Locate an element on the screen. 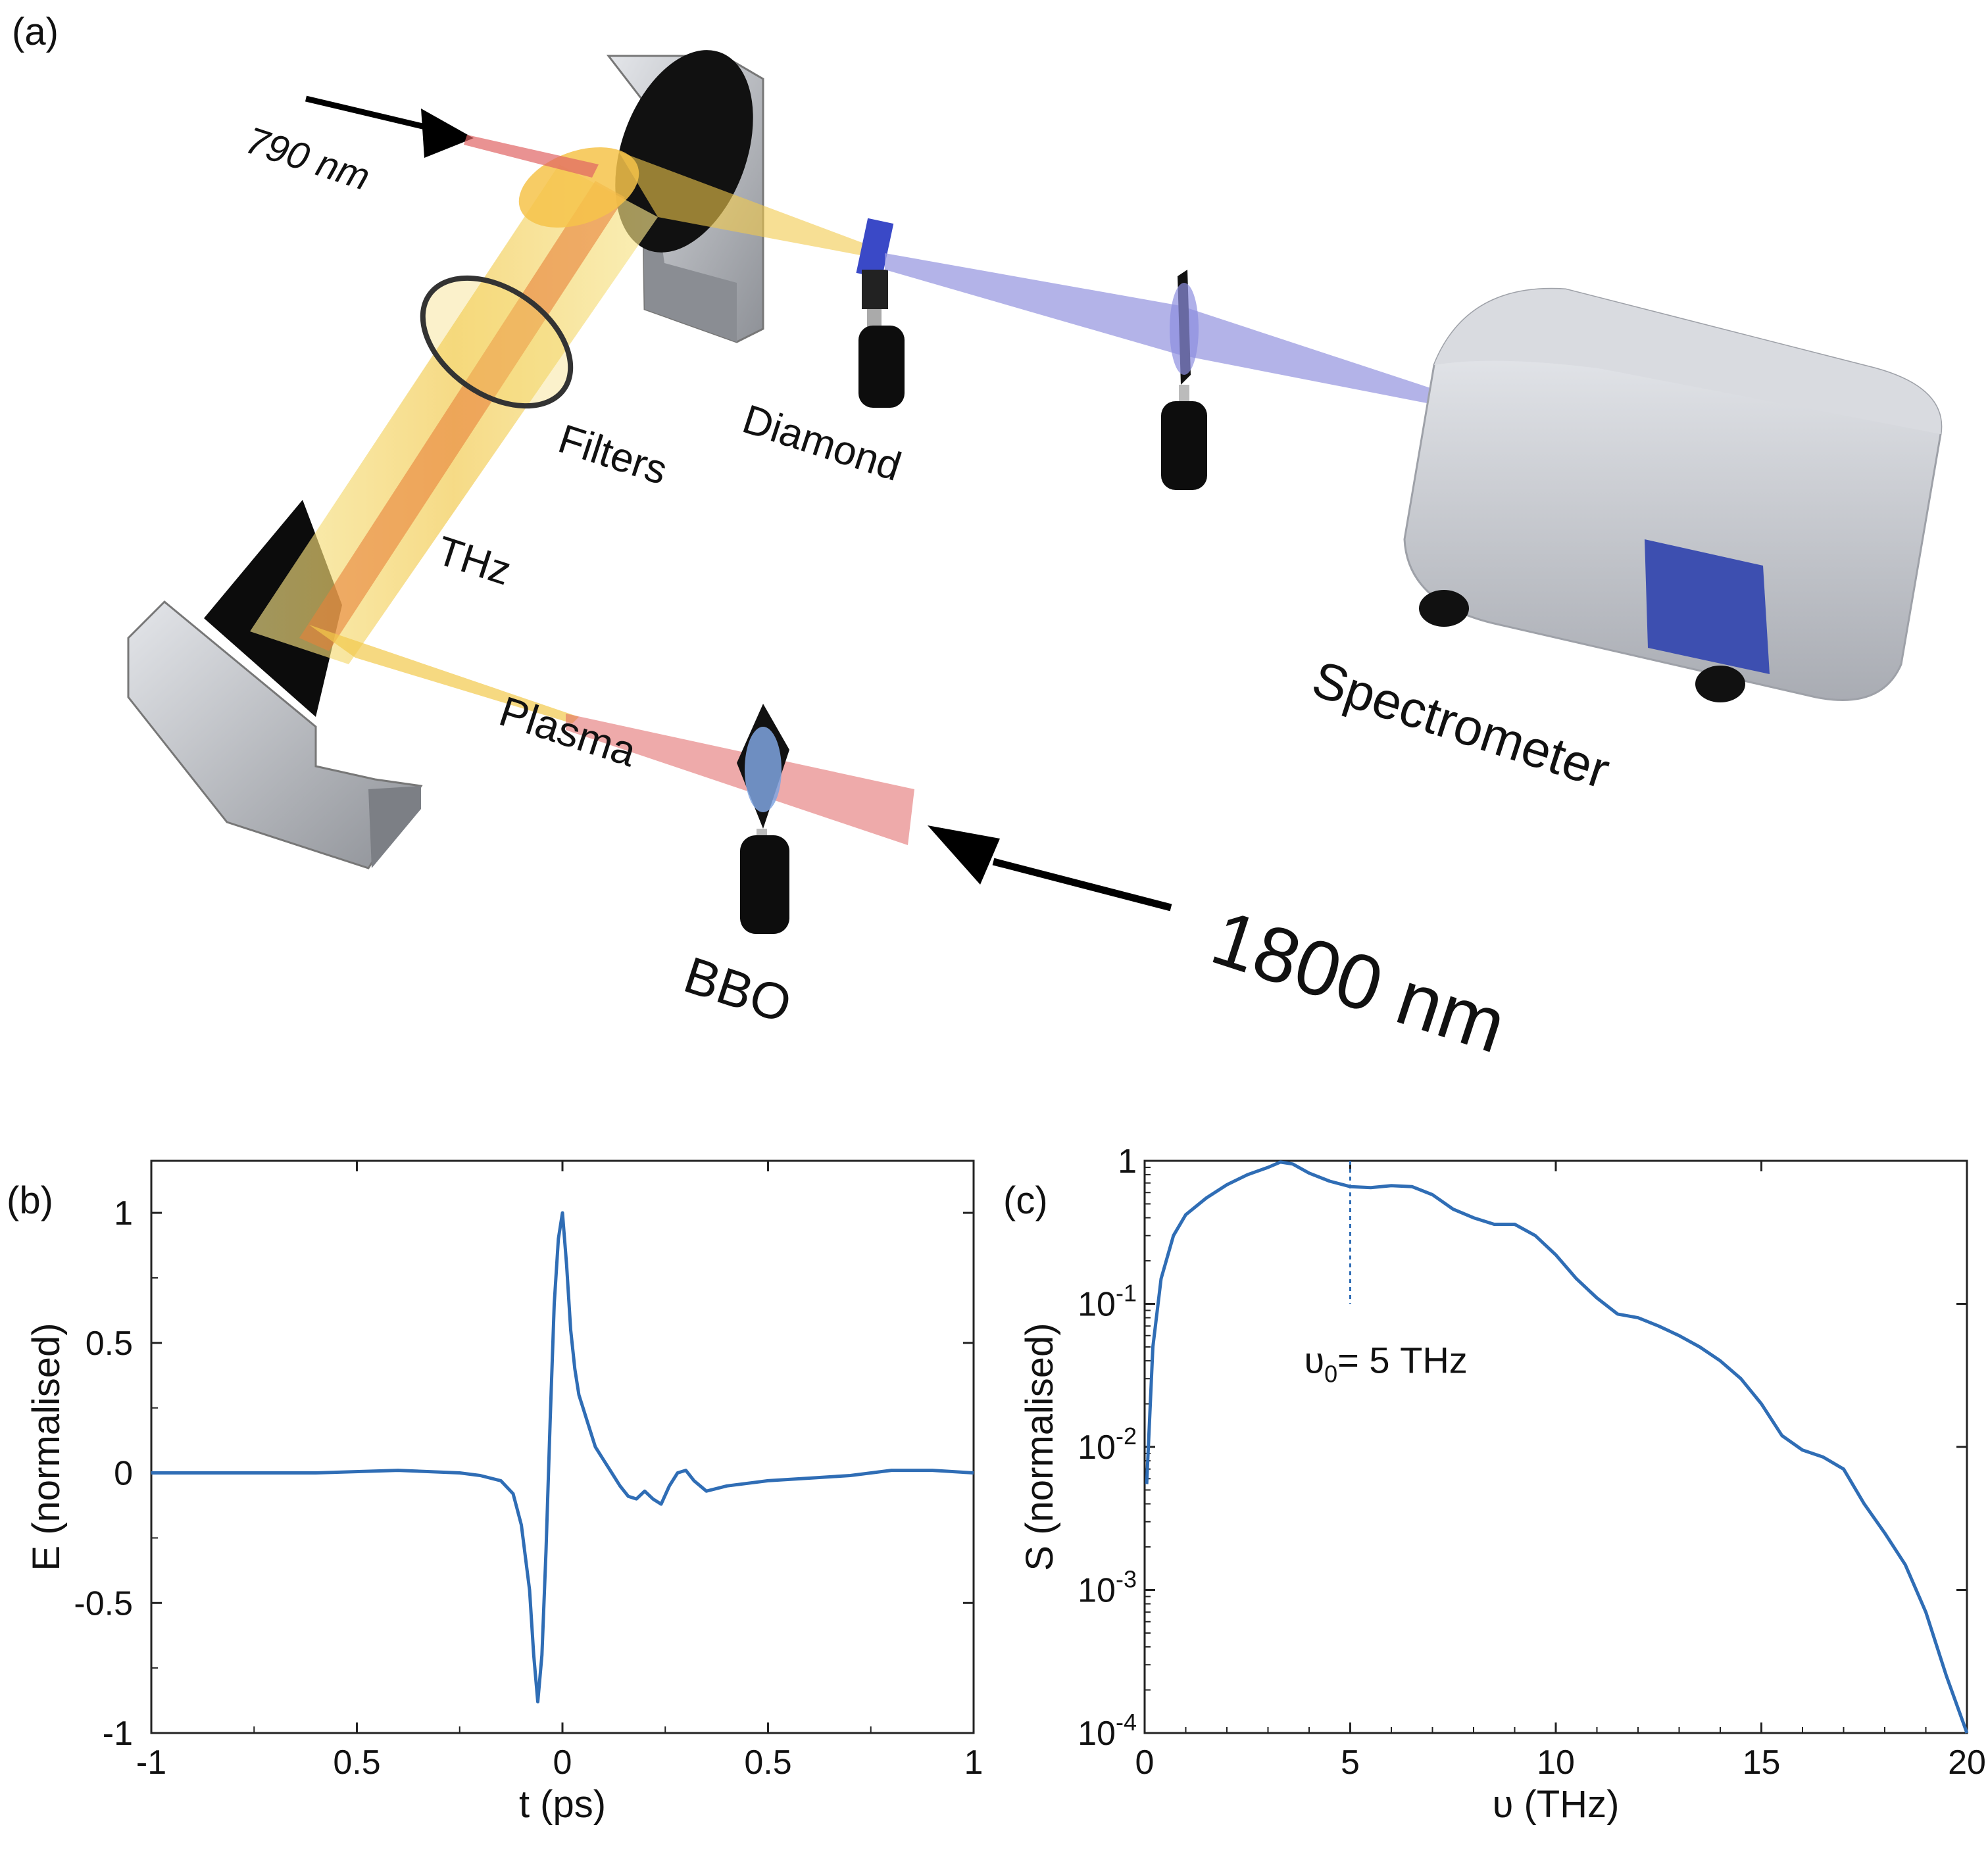  y-tick-label: 10⁻² is located at coordinates (1107, 1445).